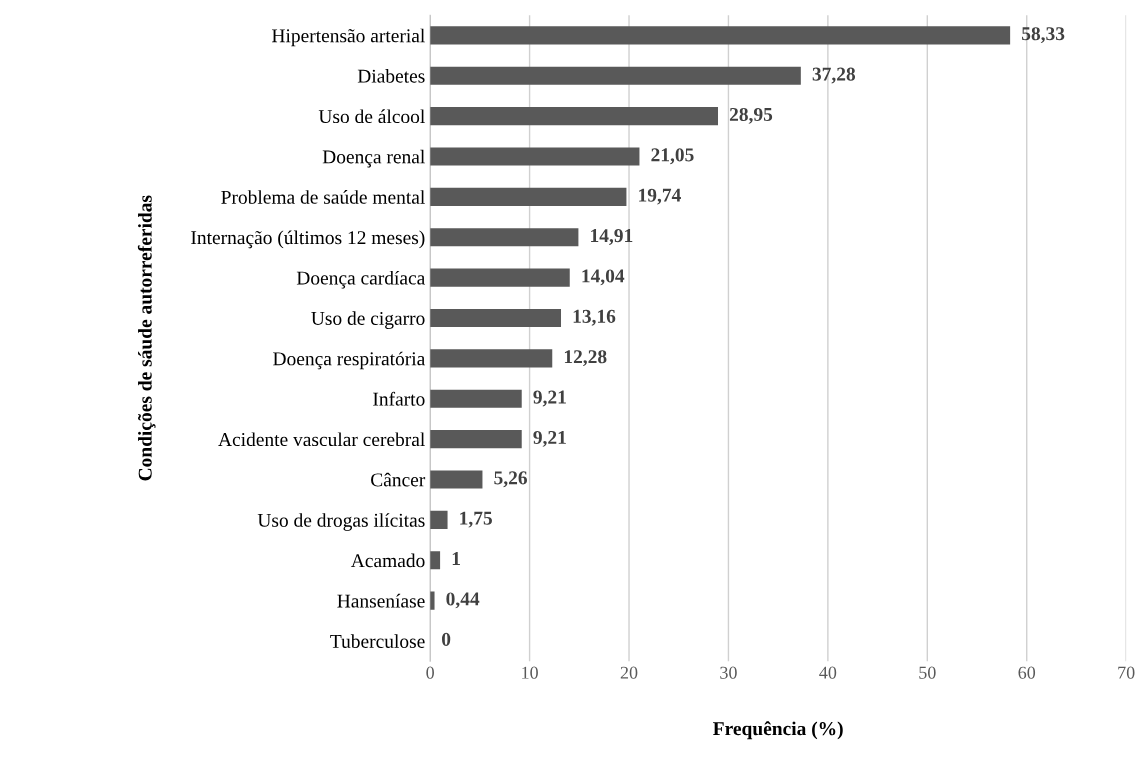  Describe the element at coordinates (398, 479) in the screenshot. I see `y-tick-label: Câncer` at that location.